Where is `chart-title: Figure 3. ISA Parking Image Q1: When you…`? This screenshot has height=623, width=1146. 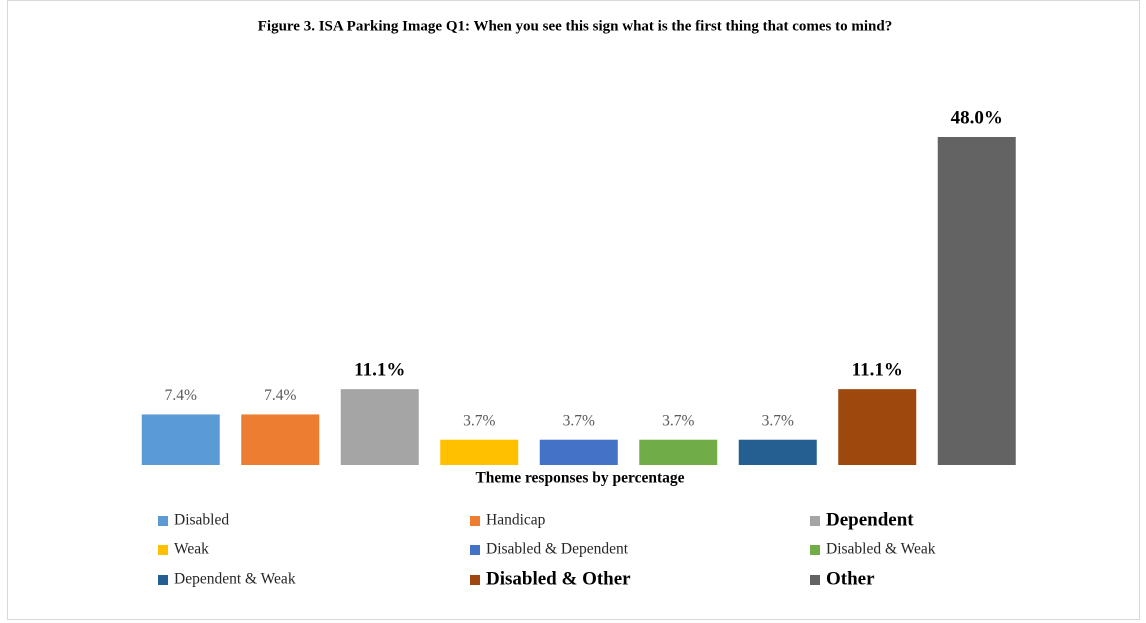
chart-title: Figure 3. ISA Parking Image Q1: When you… is located at coordinates (575, 26).